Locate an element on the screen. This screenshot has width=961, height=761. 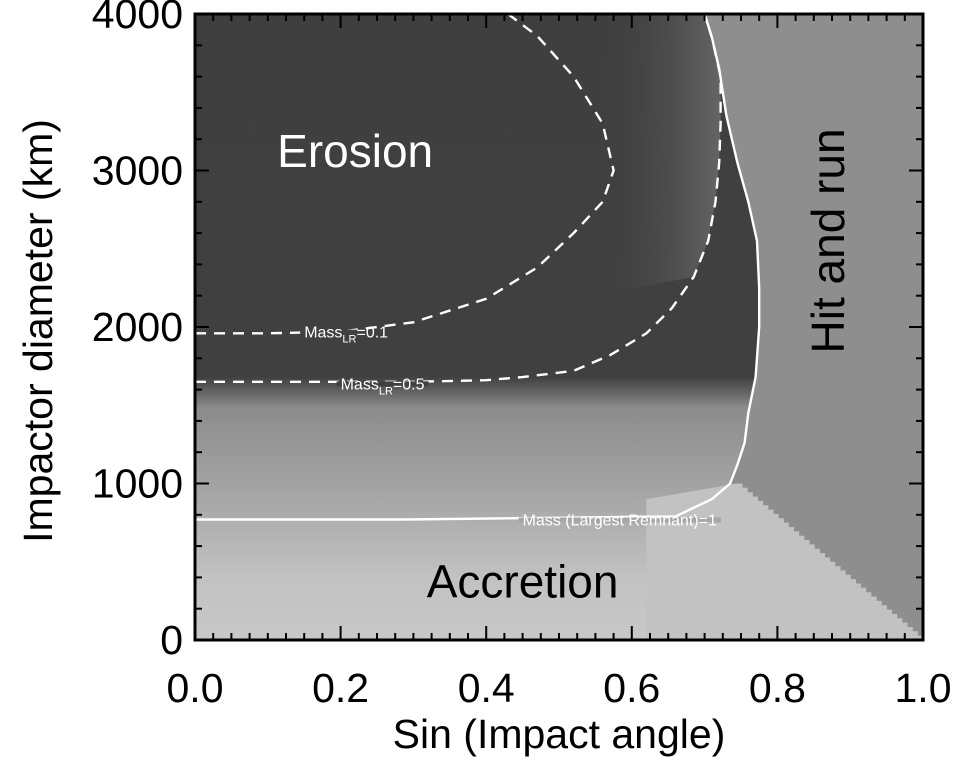
region-label-accretion: Accretion is located at coordinates (523, 581).